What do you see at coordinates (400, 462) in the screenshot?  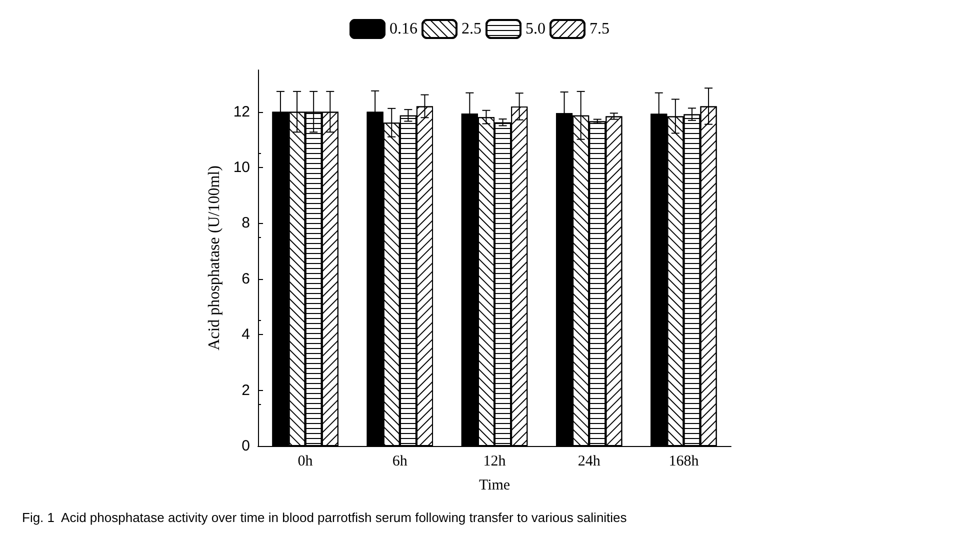 I see `x-tick-label: 6h` at bounding box center [400, 462].